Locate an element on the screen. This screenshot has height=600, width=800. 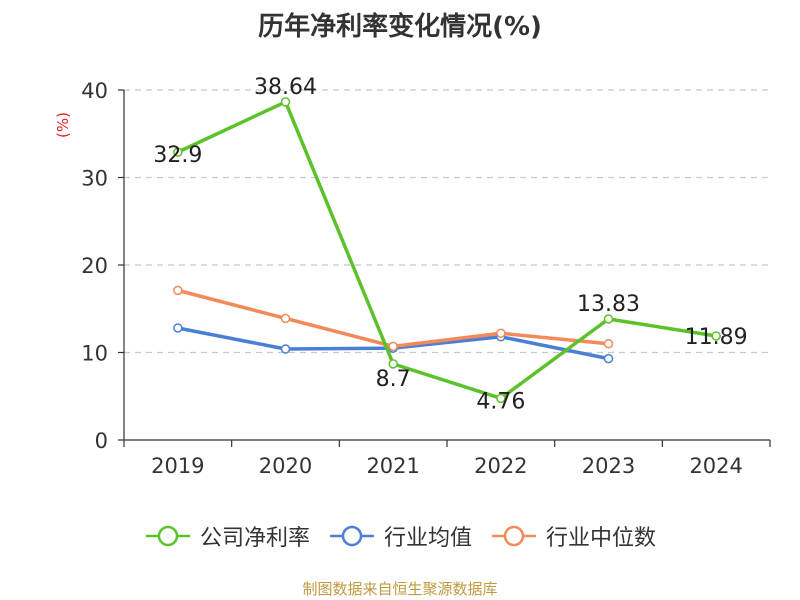
data-label: 11.89 is located at coordinates (716, 337).